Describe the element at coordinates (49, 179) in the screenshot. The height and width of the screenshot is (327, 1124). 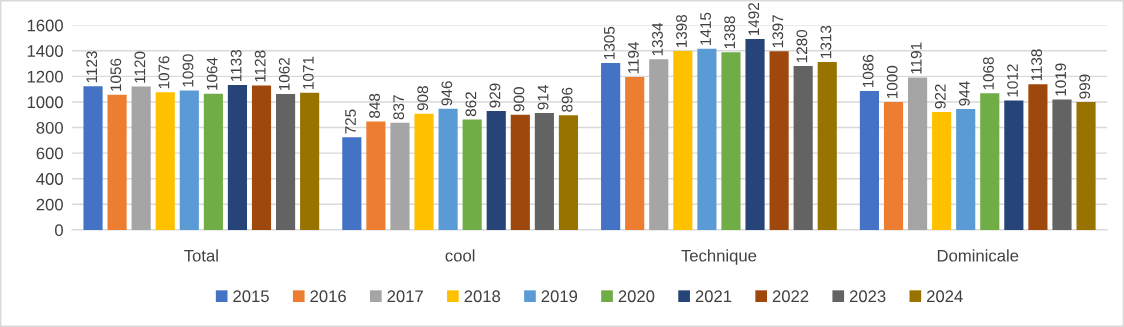
I see `y-tick-label: 400` at that location.